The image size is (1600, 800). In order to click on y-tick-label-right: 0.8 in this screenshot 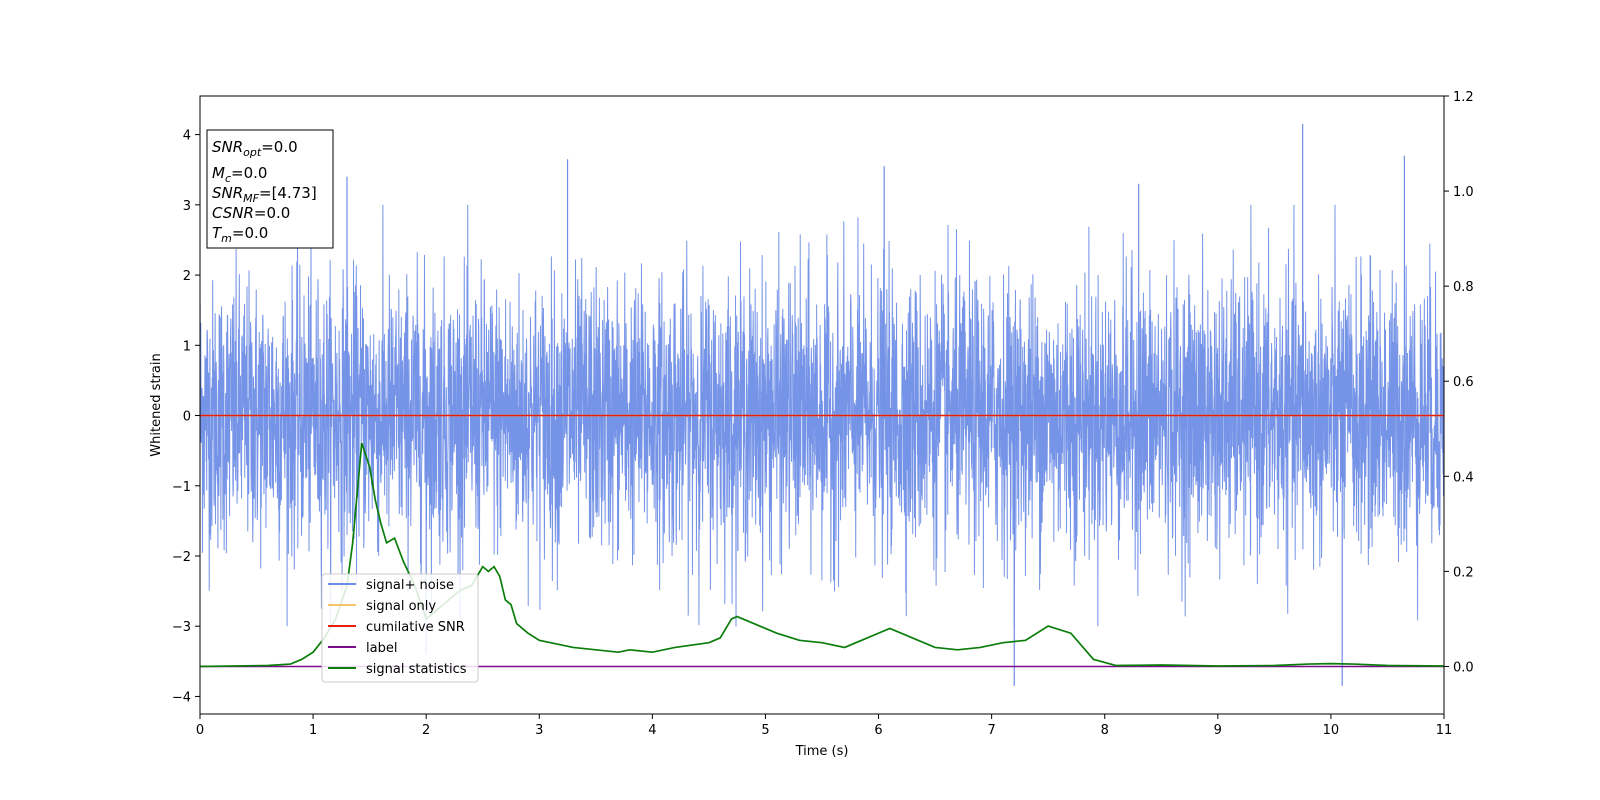, I will do `click(1463, 287)`.